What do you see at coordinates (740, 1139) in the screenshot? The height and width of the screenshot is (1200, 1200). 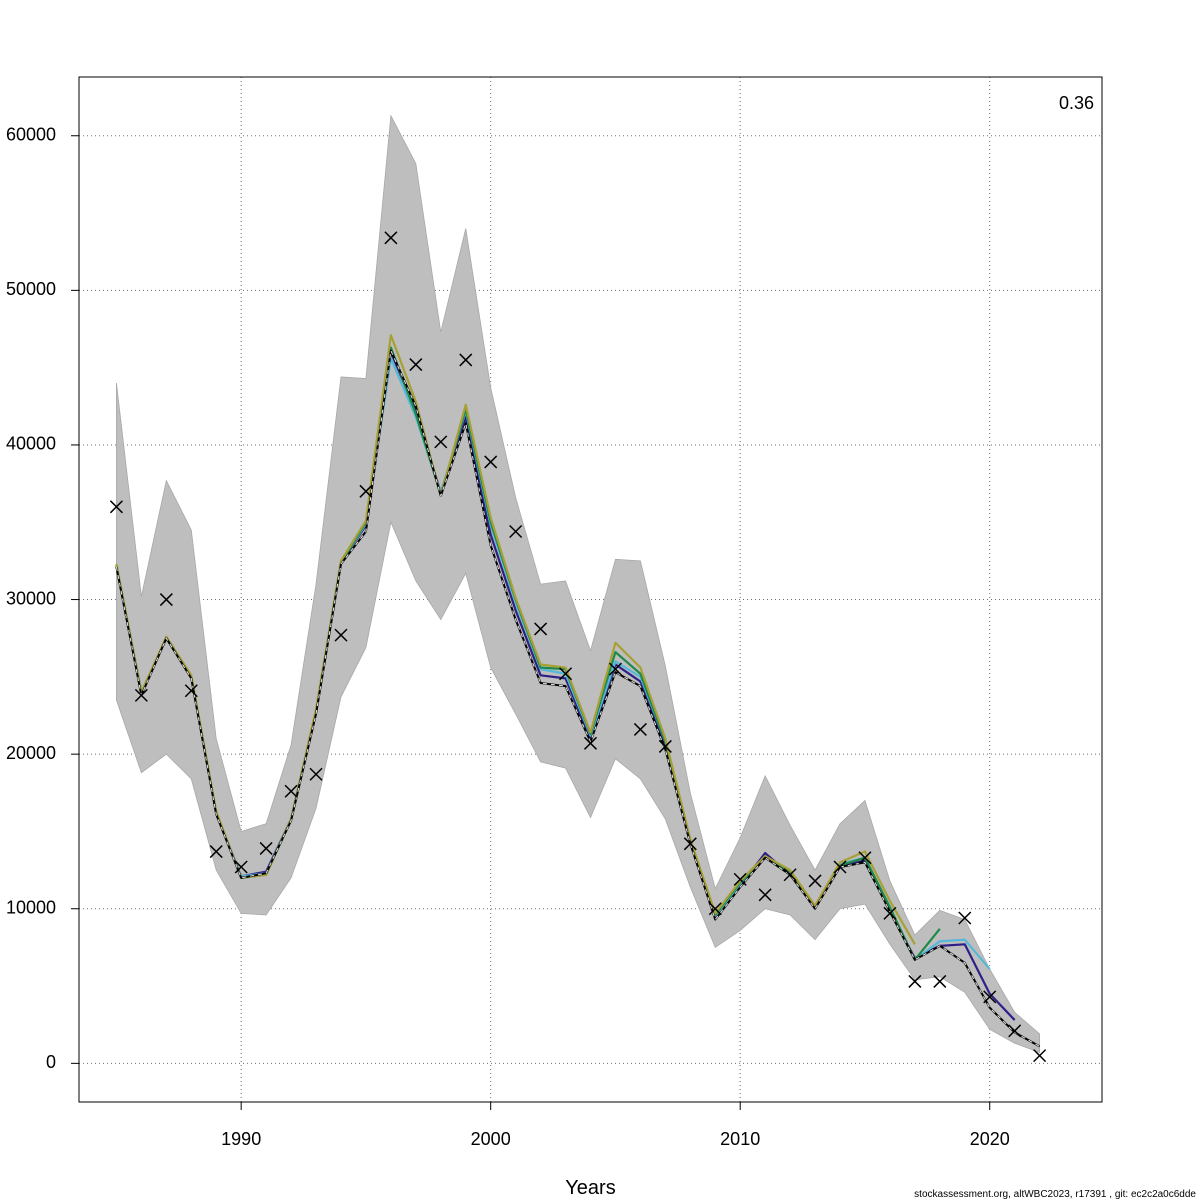 I see `x-tick-label: 2010` at bounding box center [740, 1139].